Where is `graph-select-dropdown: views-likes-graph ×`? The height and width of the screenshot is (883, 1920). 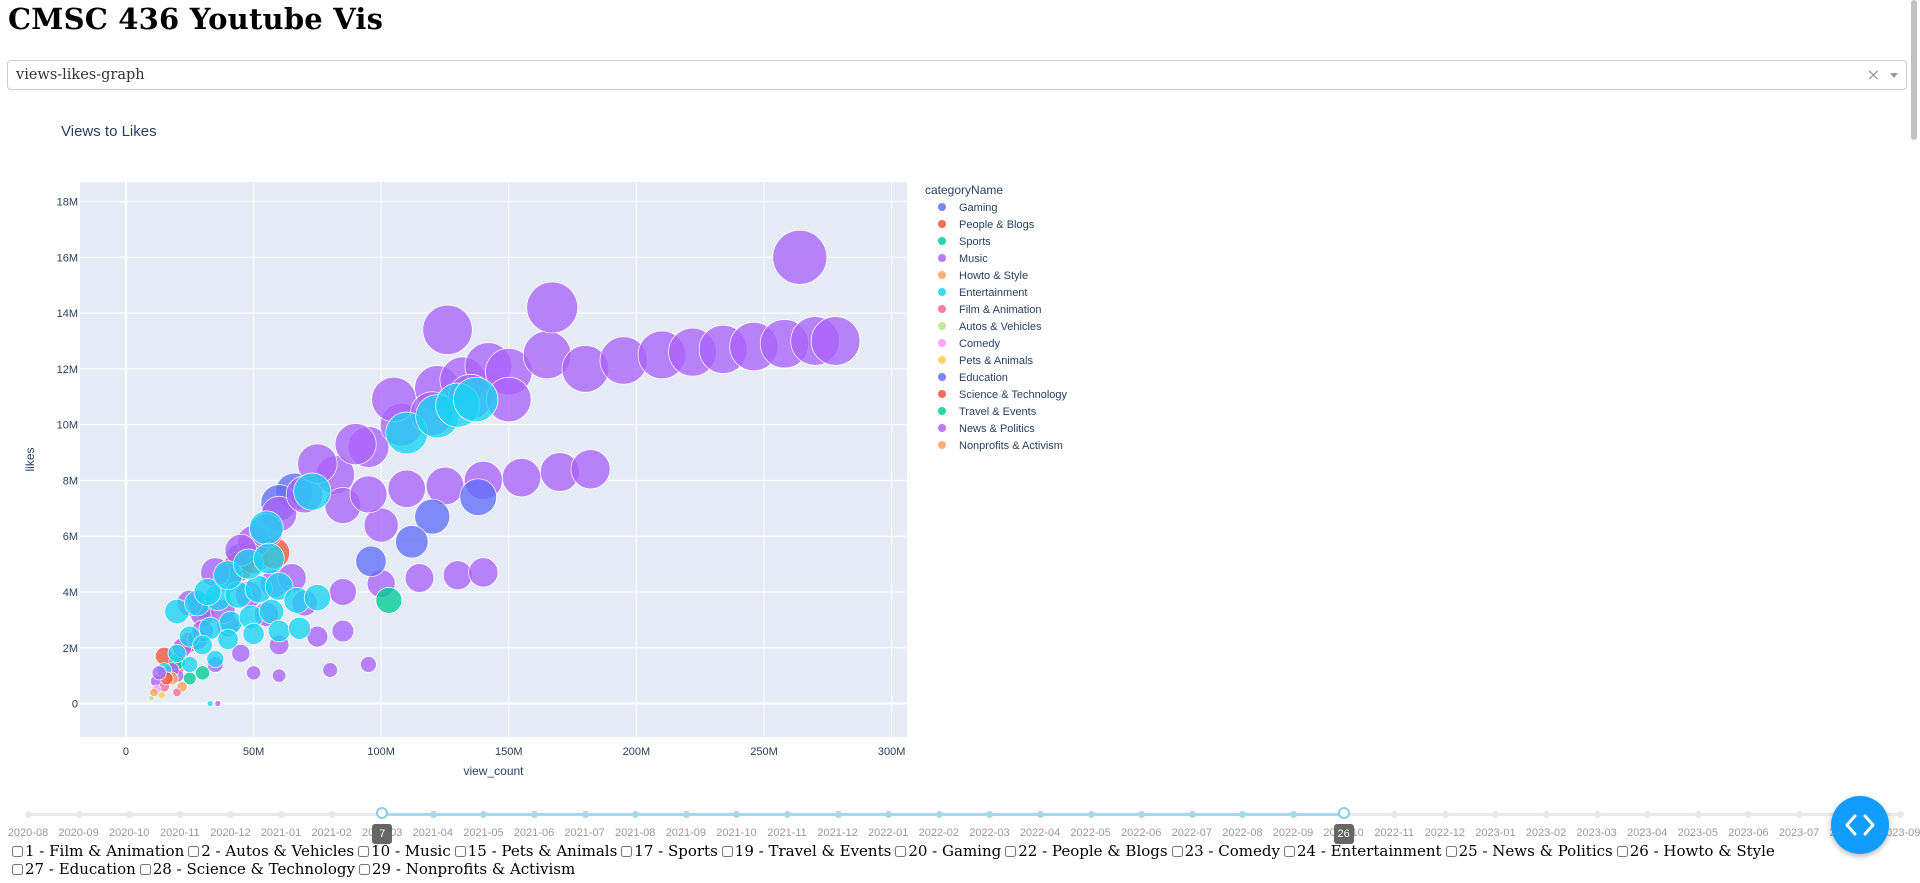 graph-select-dropdown: views-likes-graph × is located at coordinates (957, 75).